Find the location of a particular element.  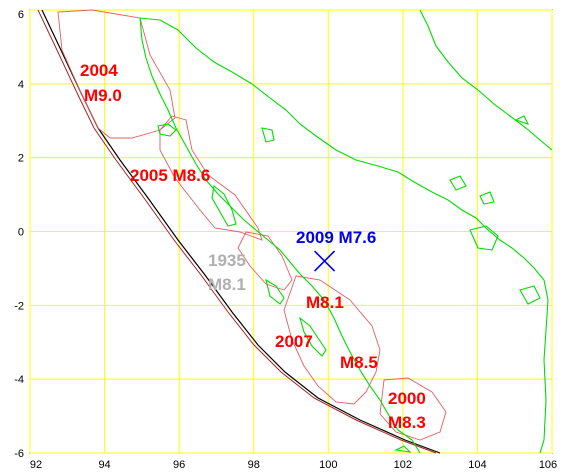

x-tick-label-4: 100 is located at coordinates (328, 465).